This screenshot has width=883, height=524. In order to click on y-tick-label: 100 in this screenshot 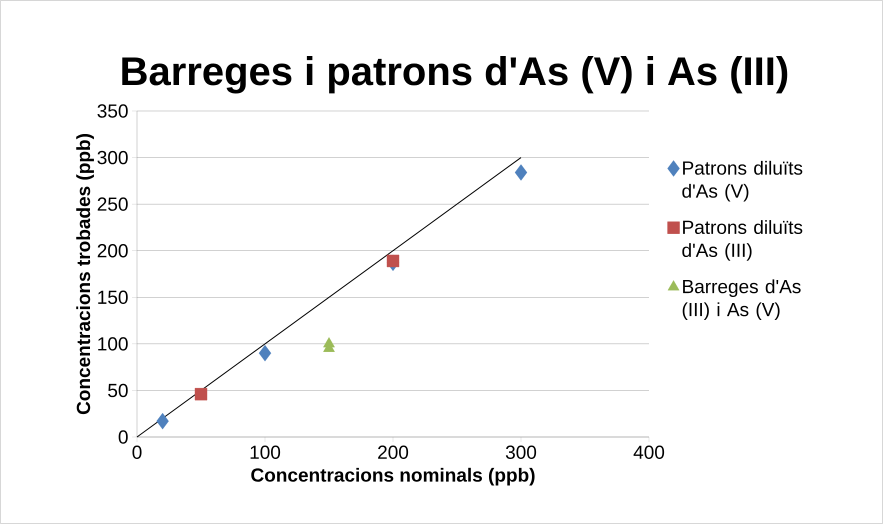, I will do `click(113, 344)`.